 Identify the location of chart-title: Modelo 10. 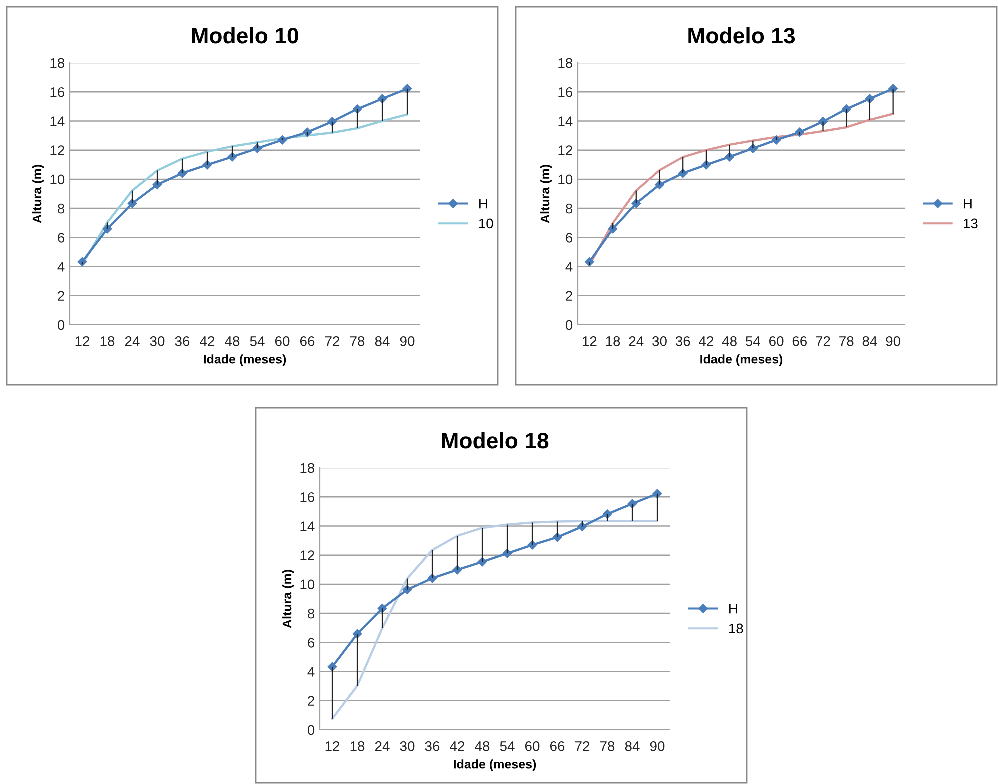
(245, 35).